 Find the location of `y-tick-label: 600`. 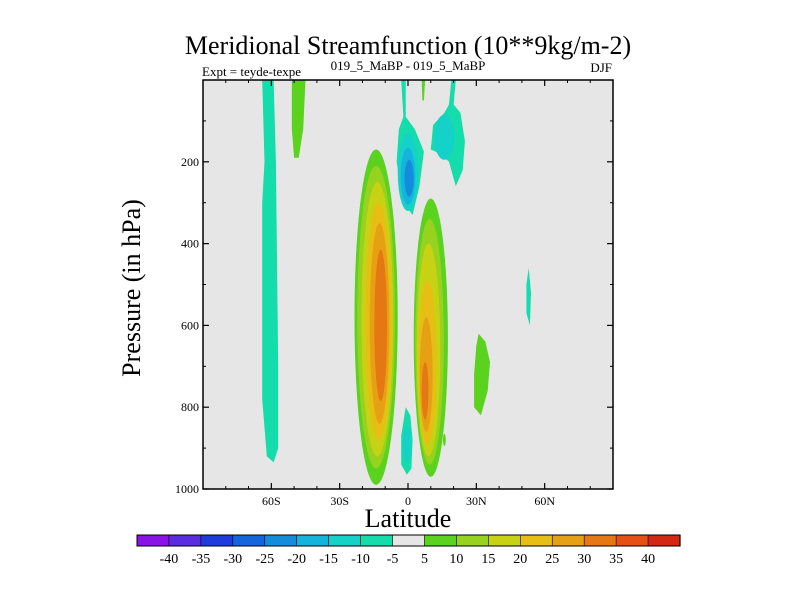

y-tick-label: 600 is located at coordinates (190, 325).